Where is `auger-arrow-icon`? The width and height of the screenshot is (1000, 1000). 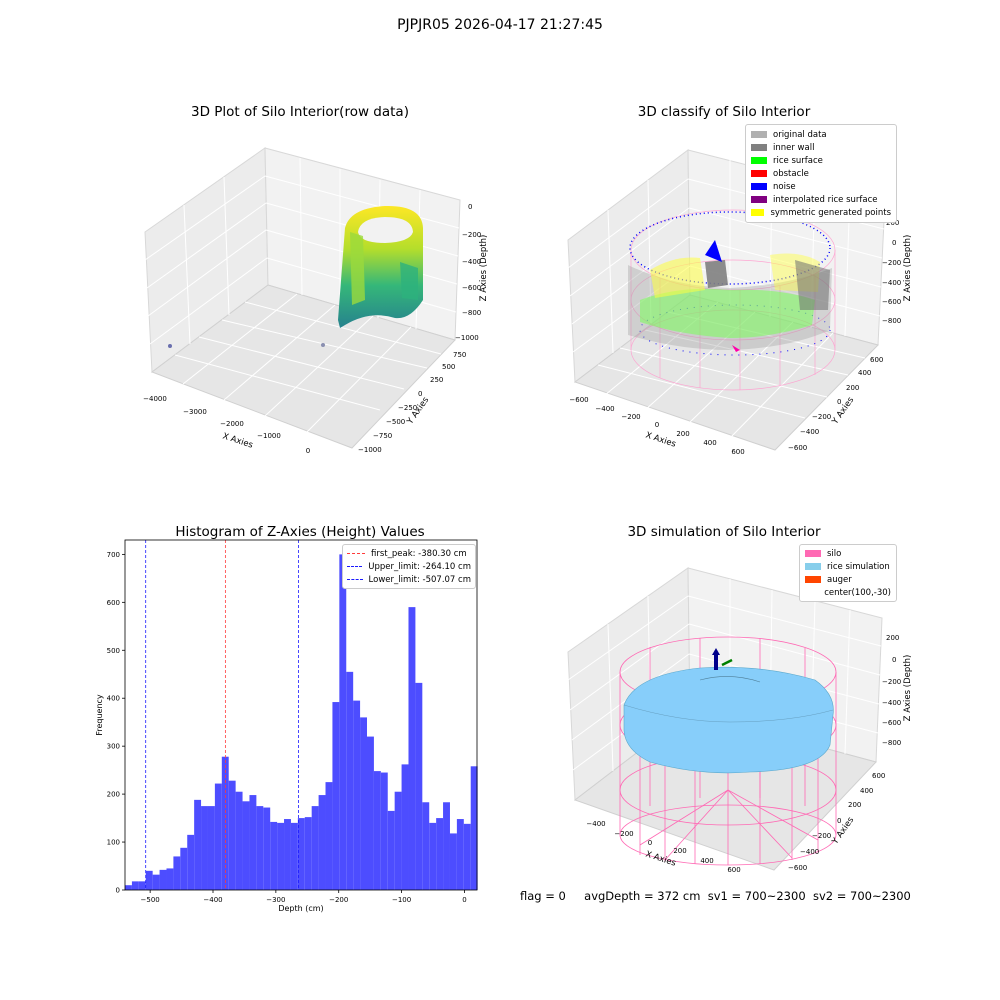
auger-arrow-icon is located at coordinates (716, 651).